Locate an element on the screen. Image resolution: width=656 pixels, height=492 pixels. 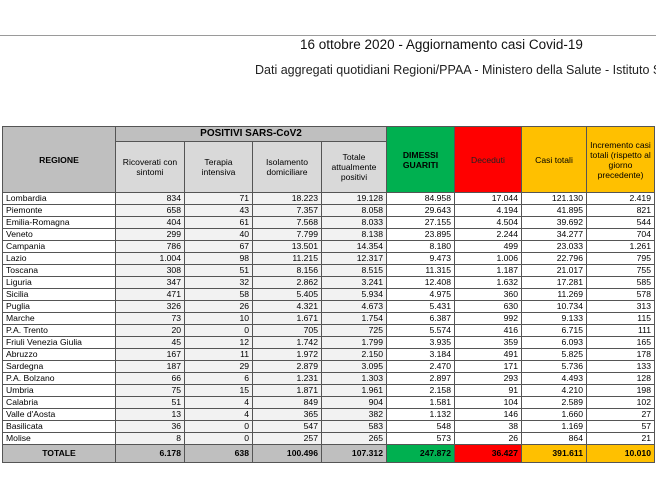
terapia-cell: 10 is located at coordinates (218, 318).